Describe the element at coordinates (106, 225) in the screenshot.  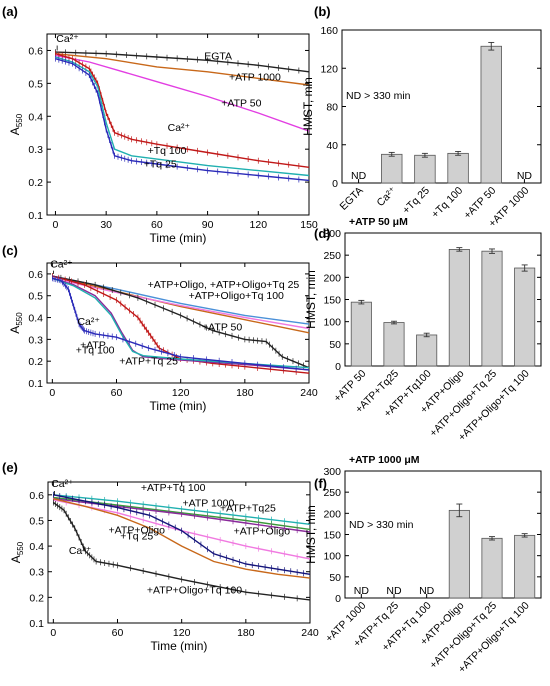
I see `x-tick-label: 30` at that location.